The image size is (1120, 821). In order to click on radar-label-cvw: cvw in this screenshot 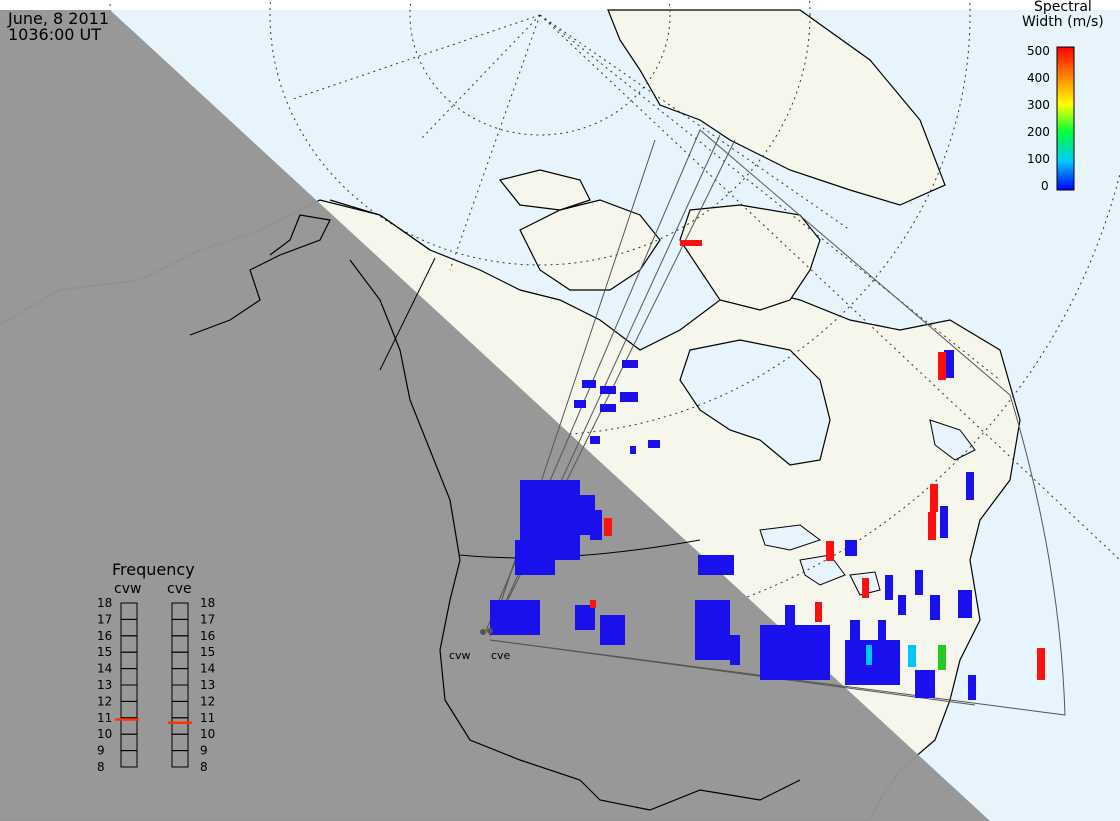, I will do `click(460, 655)`.